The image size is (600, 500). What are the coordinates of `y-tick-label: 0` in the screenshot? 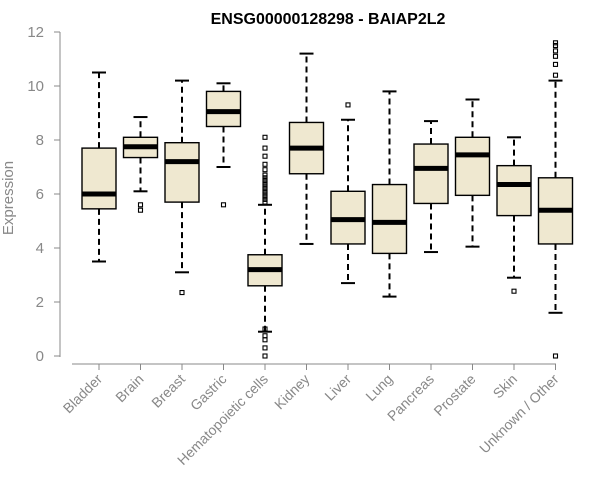 It's located at (40, 356).